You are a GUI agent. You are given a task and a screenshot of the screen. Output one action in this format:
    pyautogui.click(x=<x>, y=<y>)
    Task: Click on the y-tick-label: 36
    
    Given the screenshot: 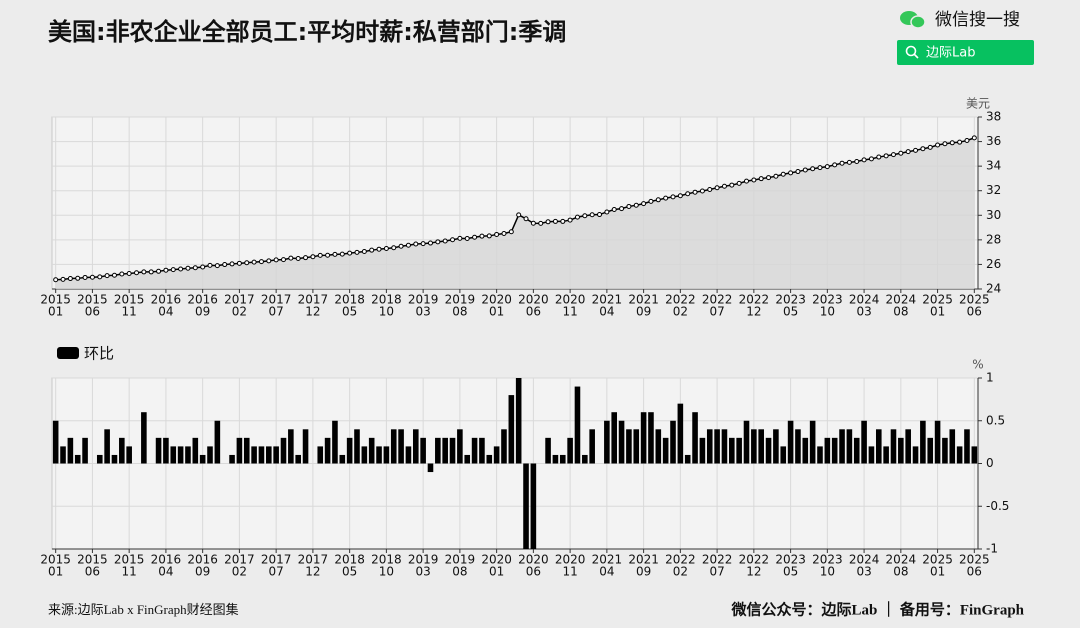 What is the action you would take?
    pyautogui.click(x=993, y=141)
    